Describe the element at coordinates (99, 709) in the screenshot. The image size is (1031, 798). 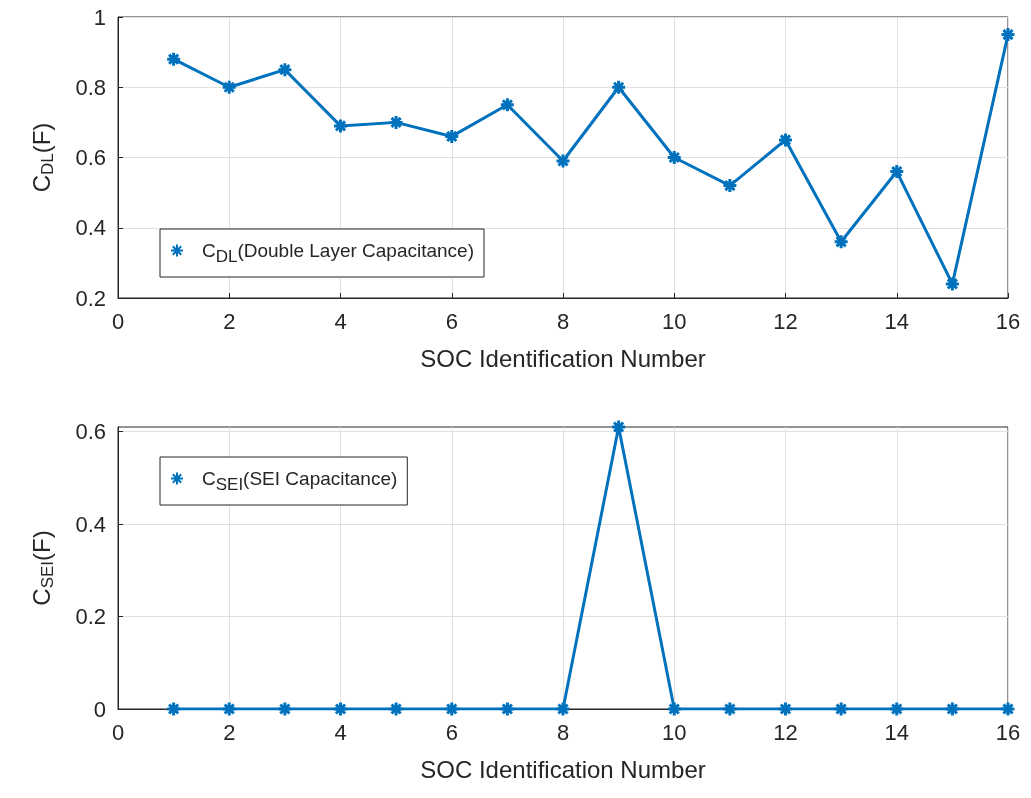
I see `y-tick-label: 0` at that location.